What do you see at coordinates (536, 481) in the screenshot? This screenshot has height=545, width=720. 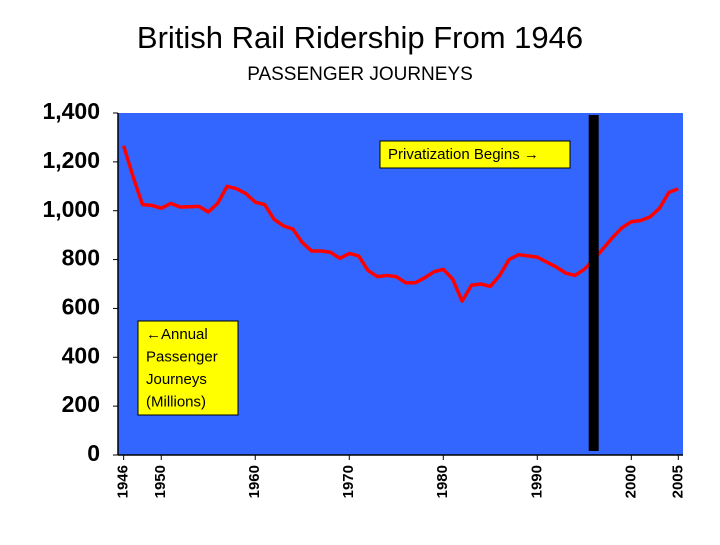 I see `x-tick-label: 1990` at bounding box center [536, 481].